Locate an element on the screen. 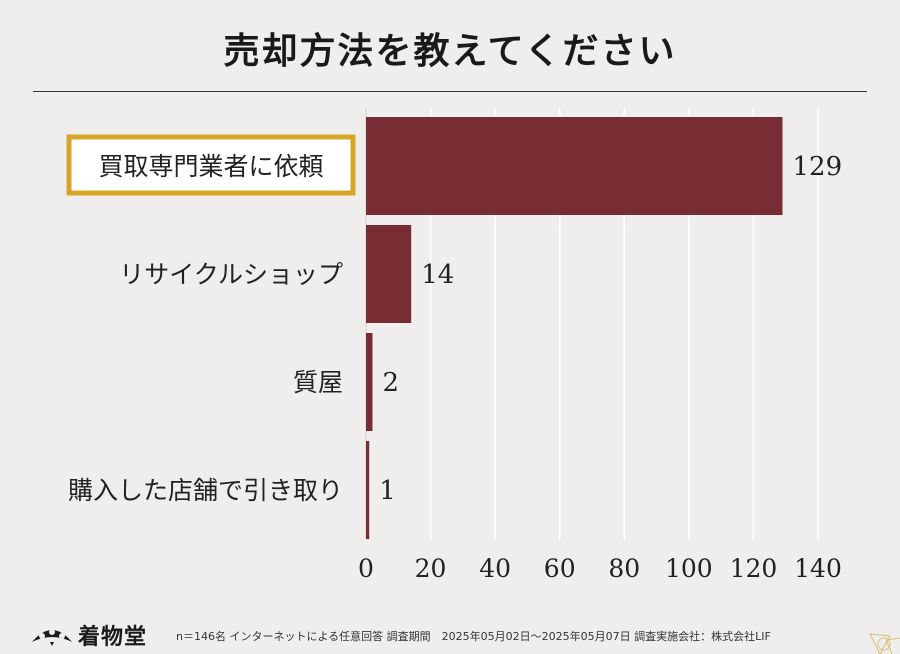 Image resolution: width=900 pixels, height=654 pixels. fan-icon is located at coordinates (52, 637).